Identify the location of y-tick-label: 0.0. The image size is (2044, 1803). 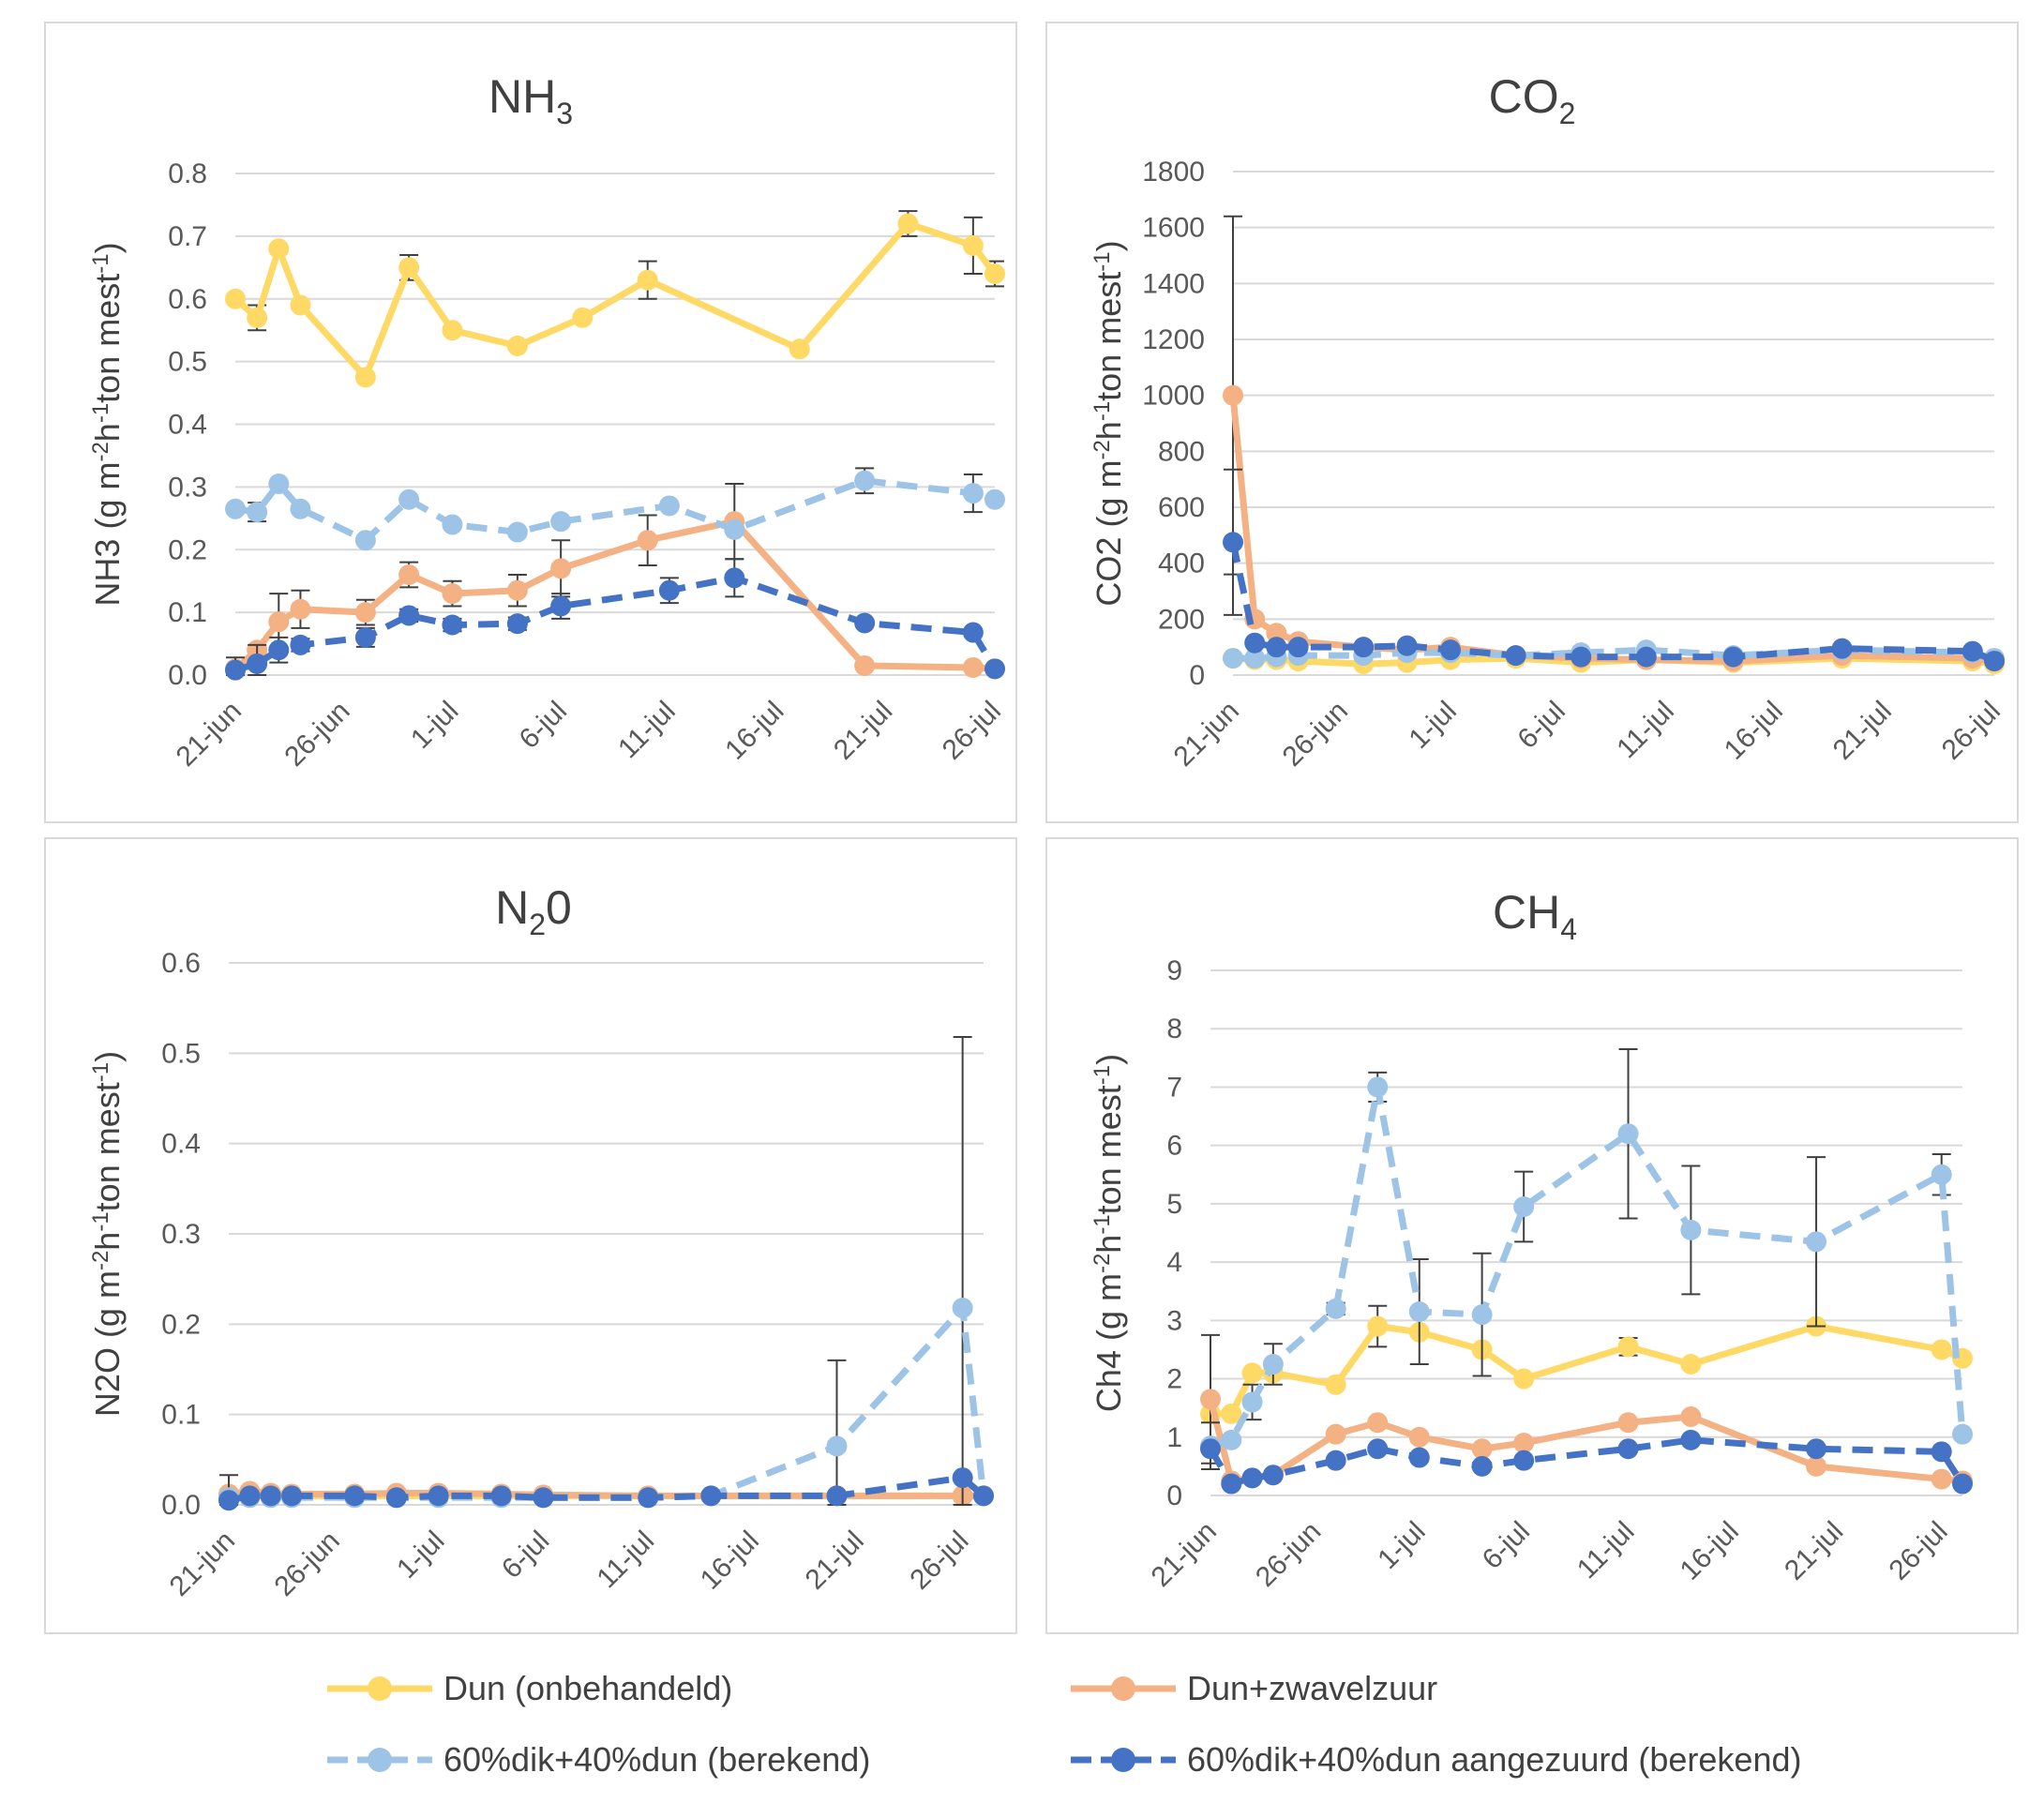
(181, 1505).